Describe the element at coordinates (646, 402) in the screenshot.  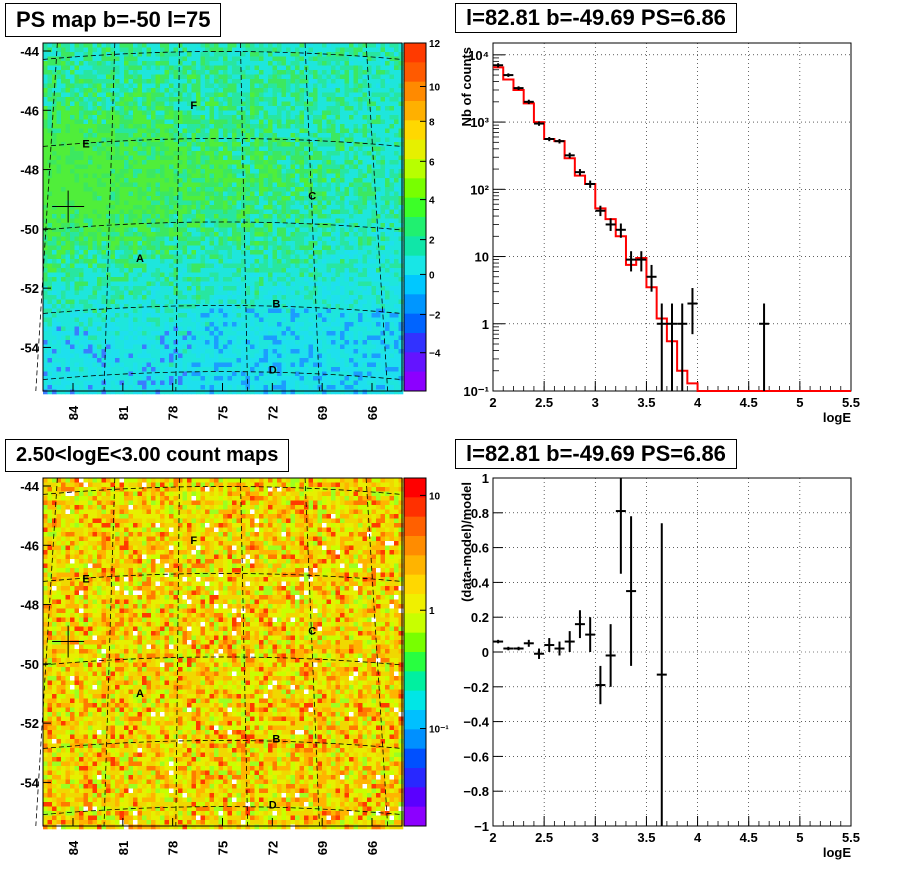
I see `x-tick-label: 3.5` at that location.